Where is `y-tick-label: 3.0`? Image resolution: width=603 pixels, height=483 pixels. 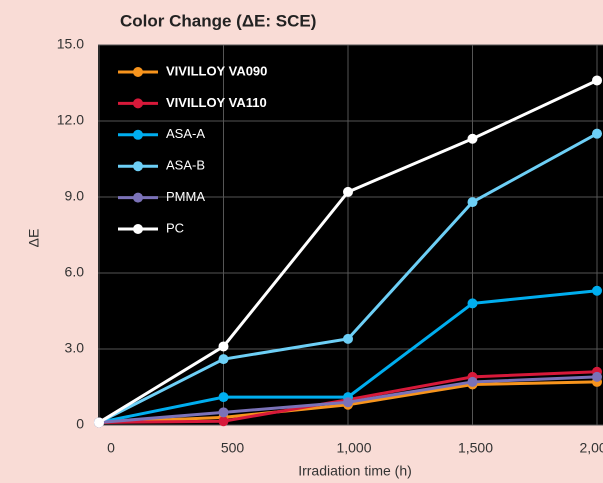
y-tick-label: 3.0 is located at coordinates (75, 348).